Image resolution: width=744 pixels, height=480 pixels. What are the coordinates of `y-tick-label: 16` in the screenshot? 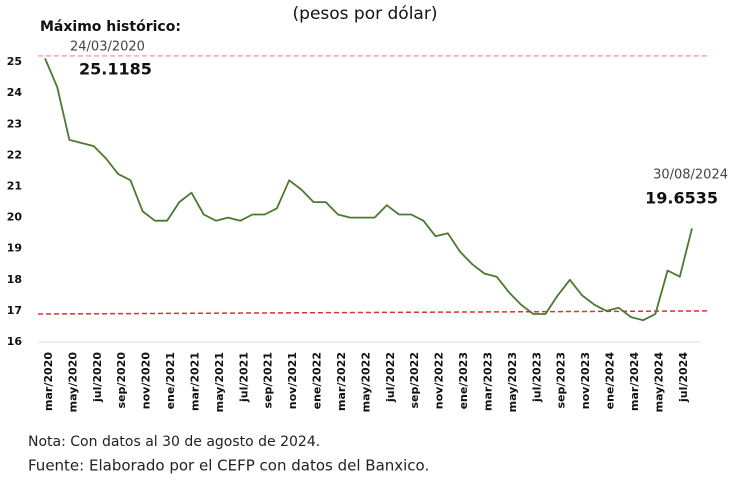 It's located at (15, 341).